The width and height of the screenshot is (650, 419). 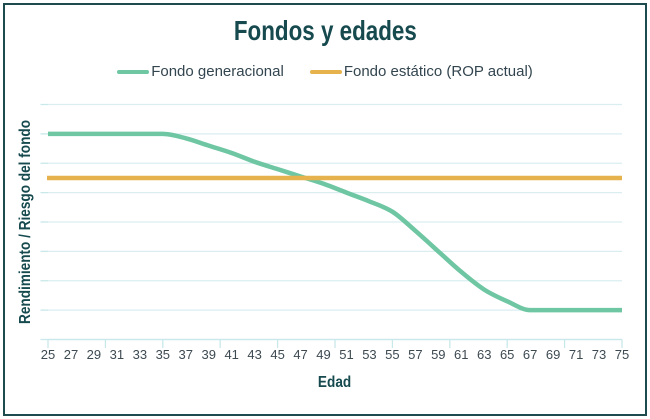 I want to click on legend-label: Fondo estático (ROP actual), so click(x=438, y=71).